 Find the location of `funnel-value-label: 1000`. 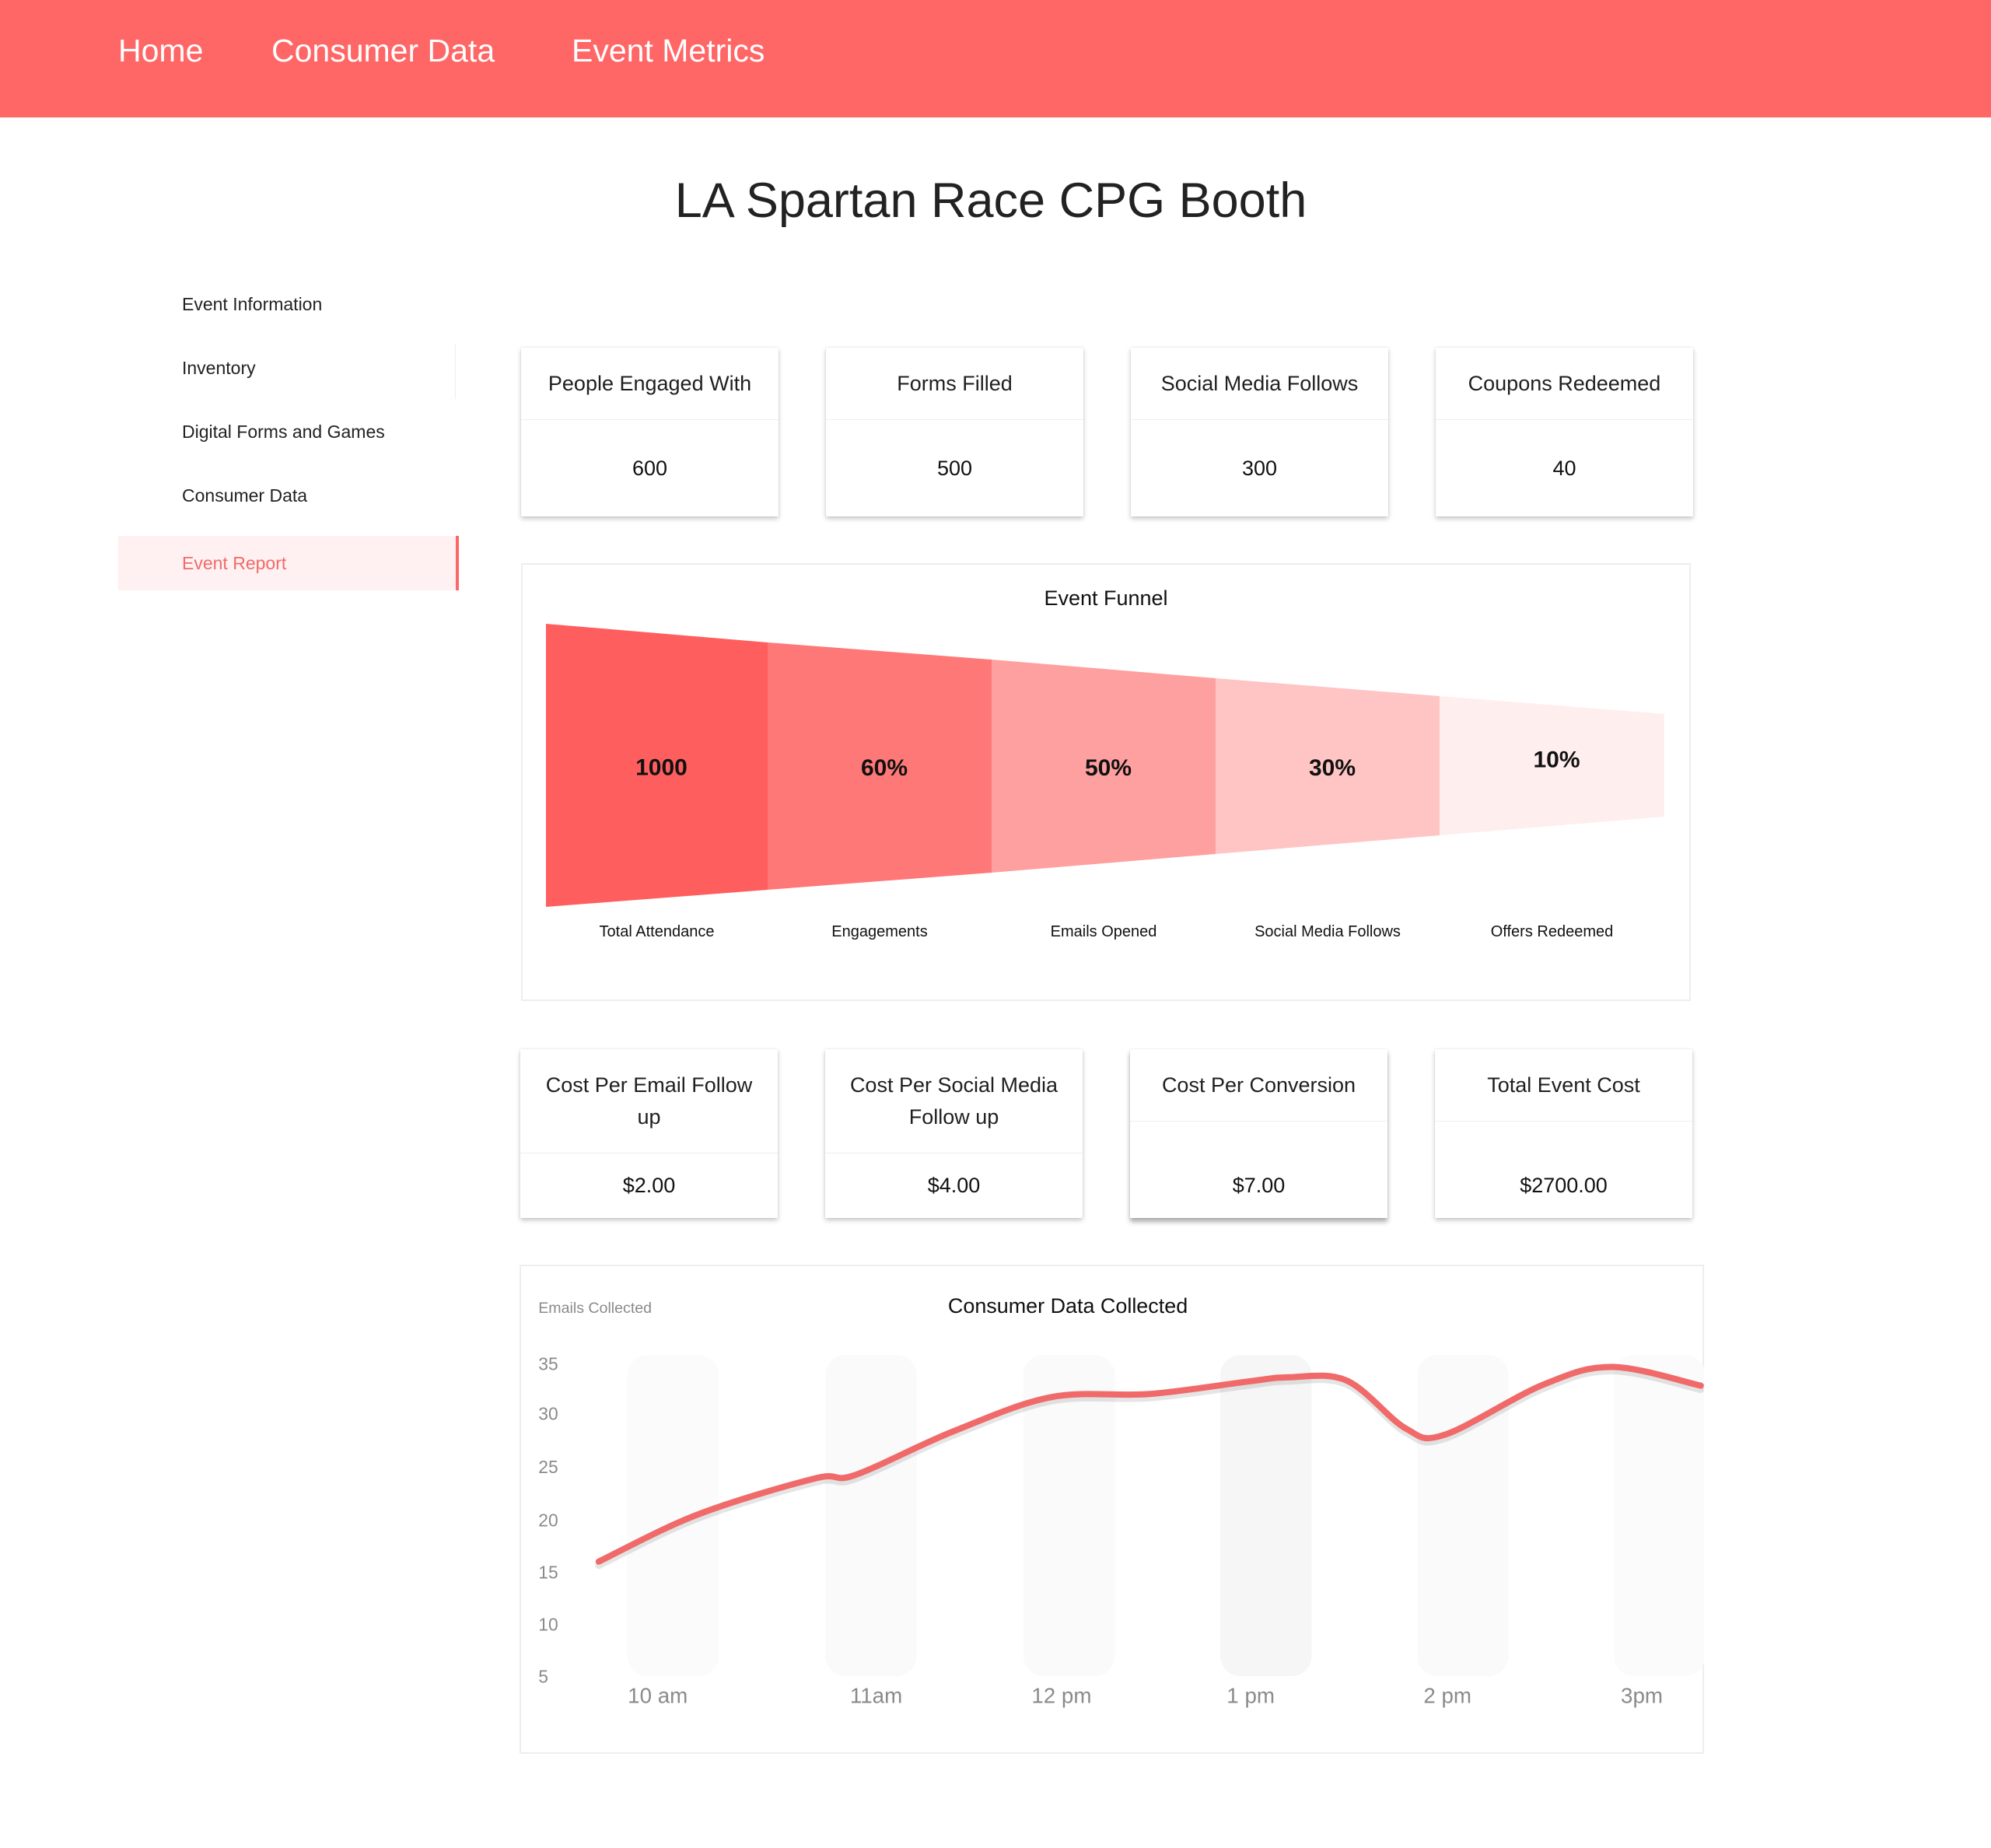

funnel-value-label: 1000 is located at coordinates (661, 768).